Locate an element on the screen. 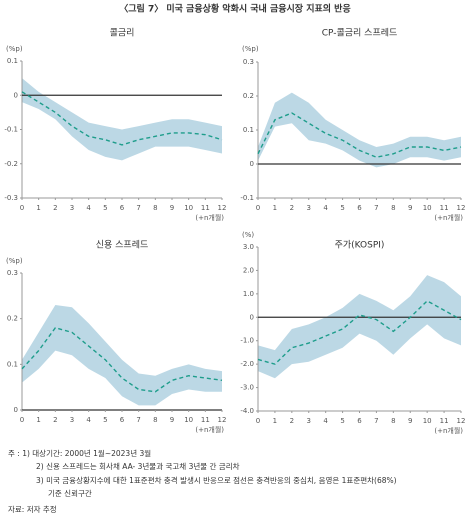  panel-title: 콜금리 is located at coordinates (122, 33).